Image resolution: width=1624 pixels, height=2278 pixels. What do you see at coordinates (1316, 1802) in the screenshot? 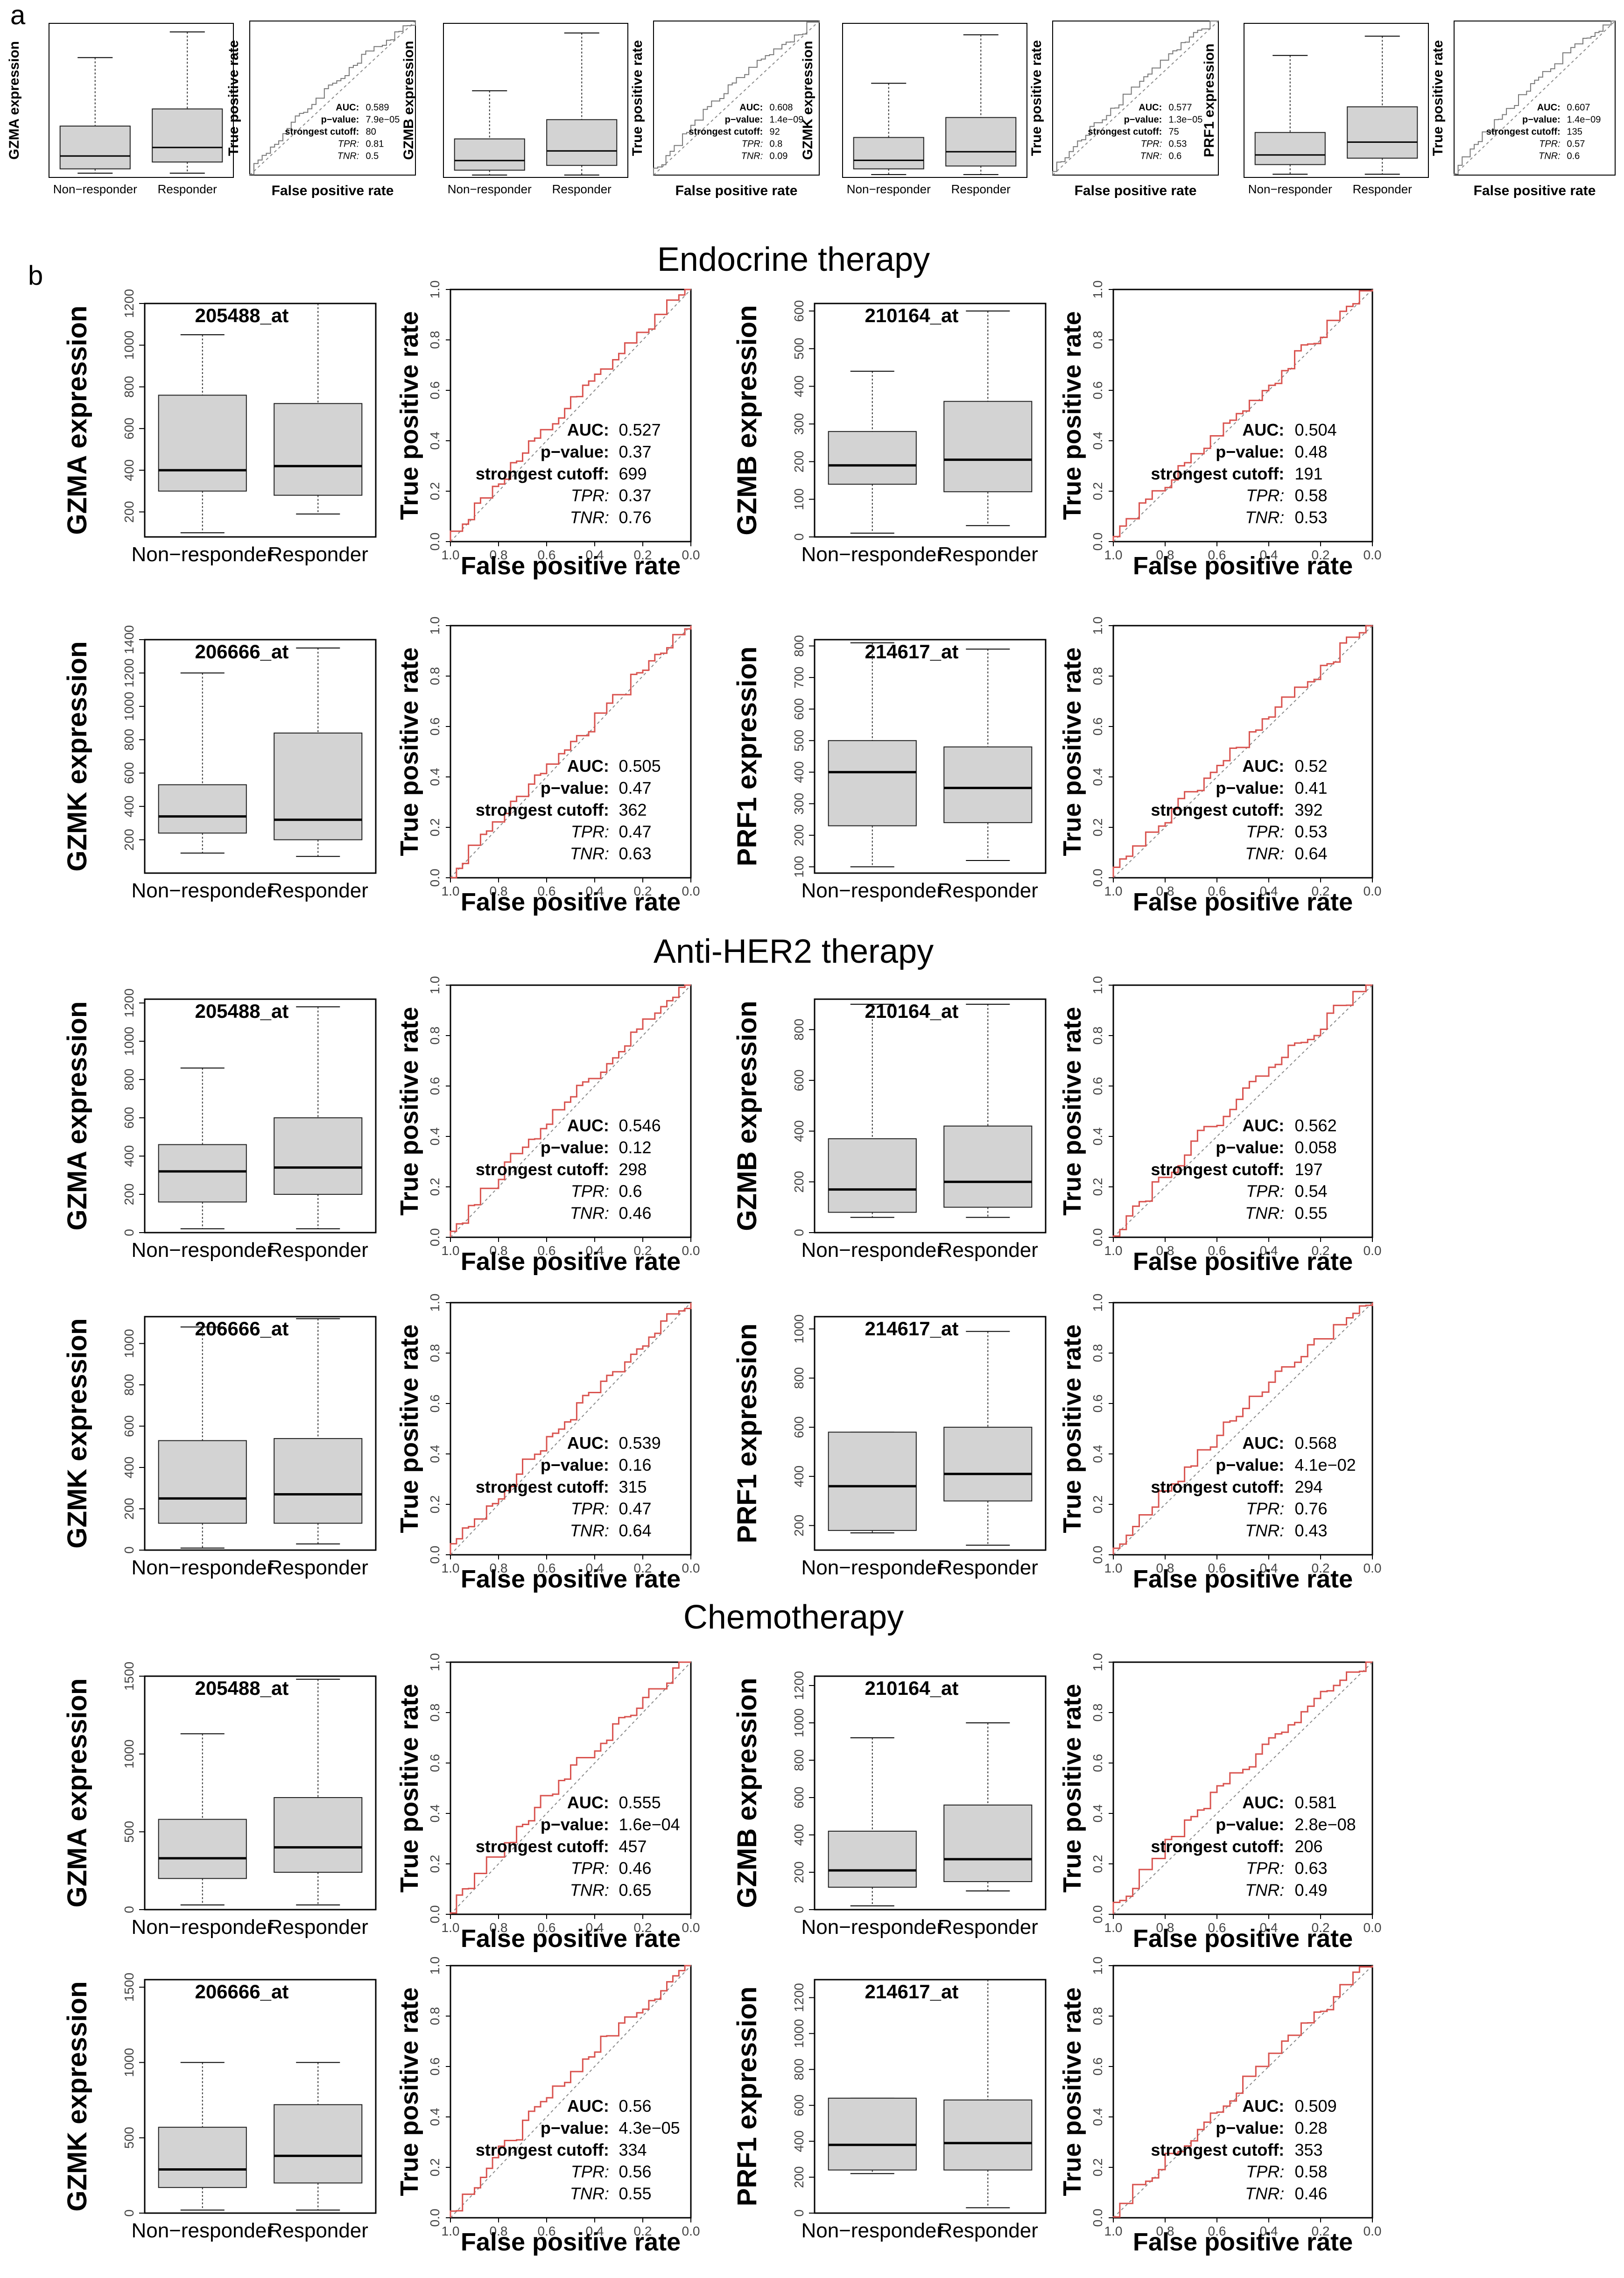
I see `stat-value: 0.581` at bounding box center [1316, 1802].